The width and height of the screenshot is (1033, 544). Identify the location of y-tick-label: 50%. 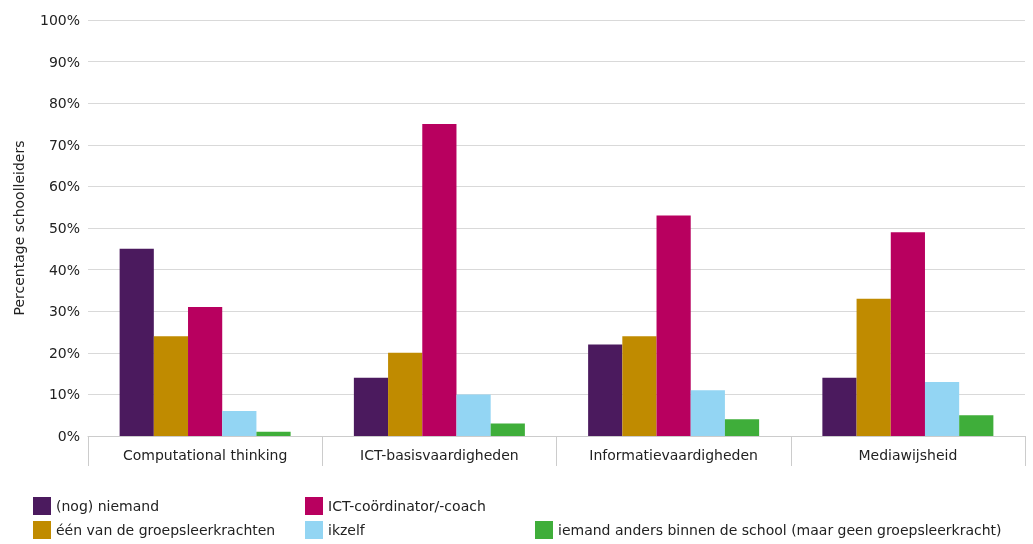
(64, 228).